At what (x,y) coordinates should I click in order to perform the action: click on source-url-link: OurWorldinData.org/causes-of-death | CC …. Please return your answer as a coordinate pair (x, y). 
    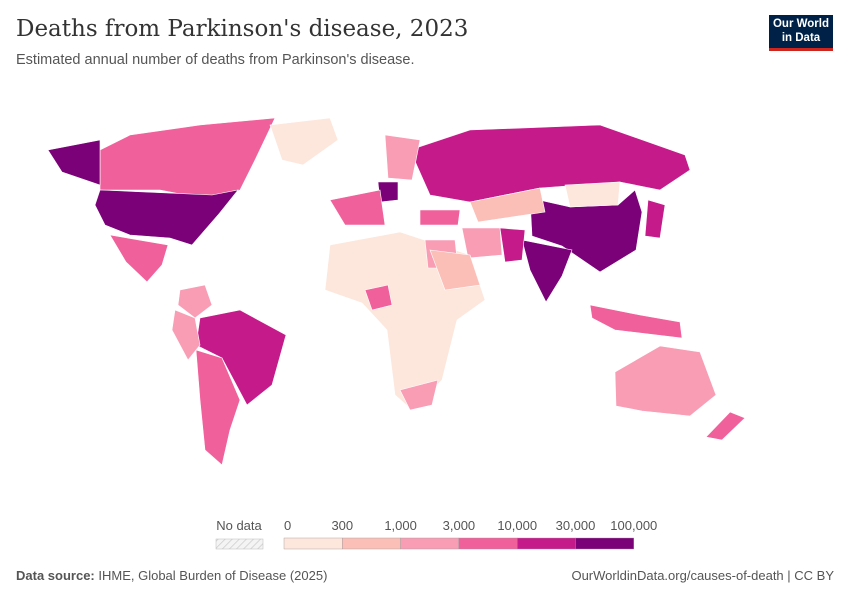
    Looking at the image, I should click on (702, 575).